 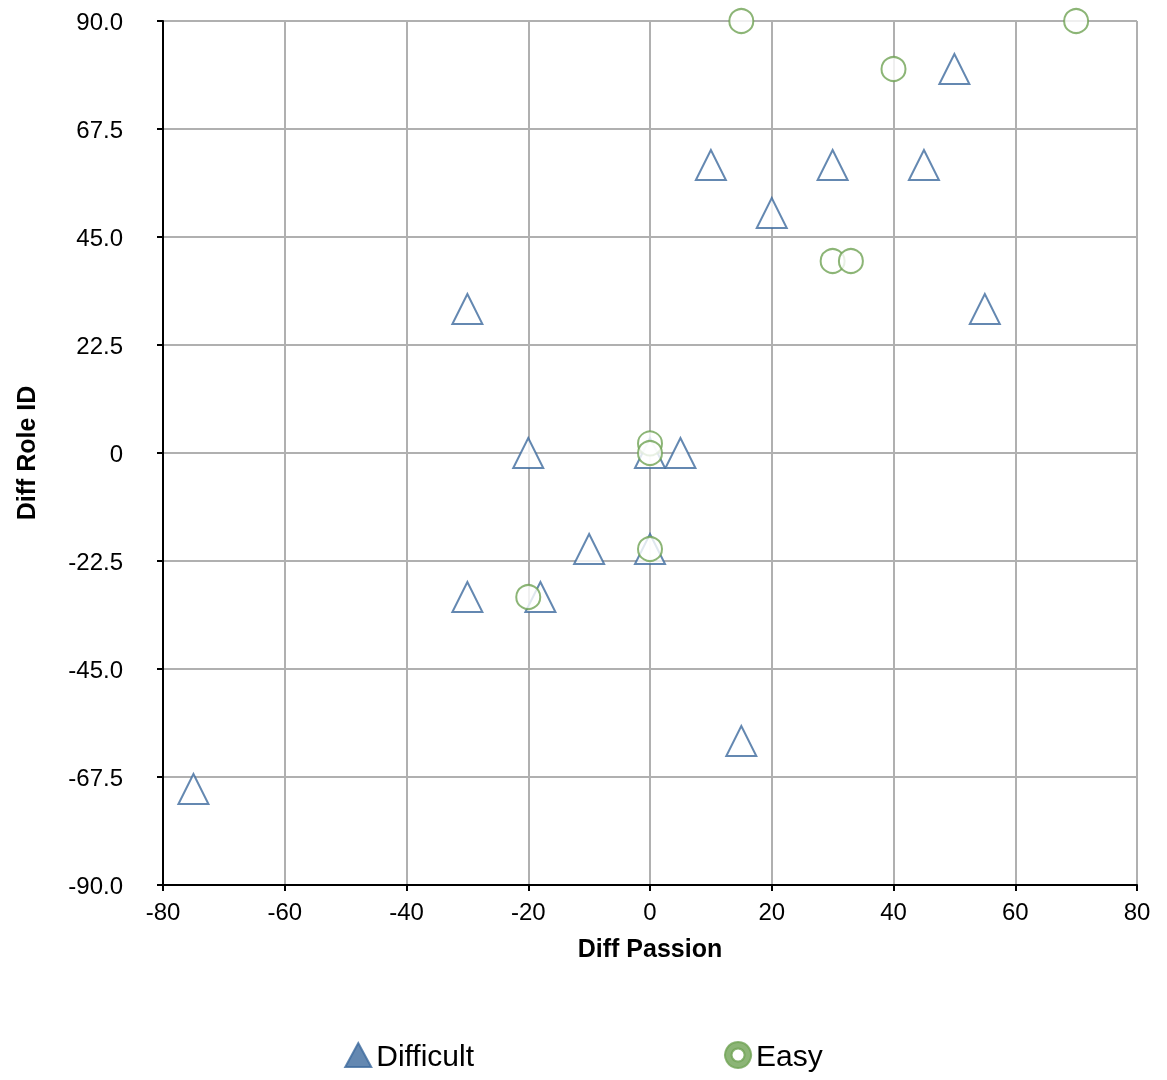 What do you see at coordinates (99, 129) in the screenshot?
I see `y-tick-label: 67.5` at bounding box center [99, 129].